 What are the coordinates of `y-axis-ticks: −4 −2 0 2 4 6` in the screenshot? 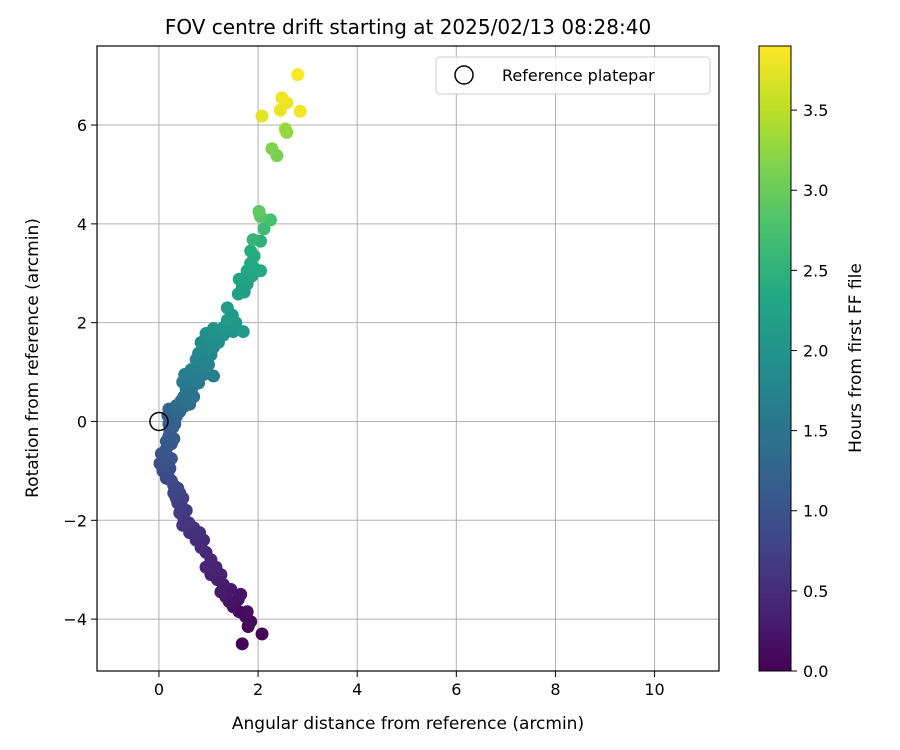 It's located at (80, 372).